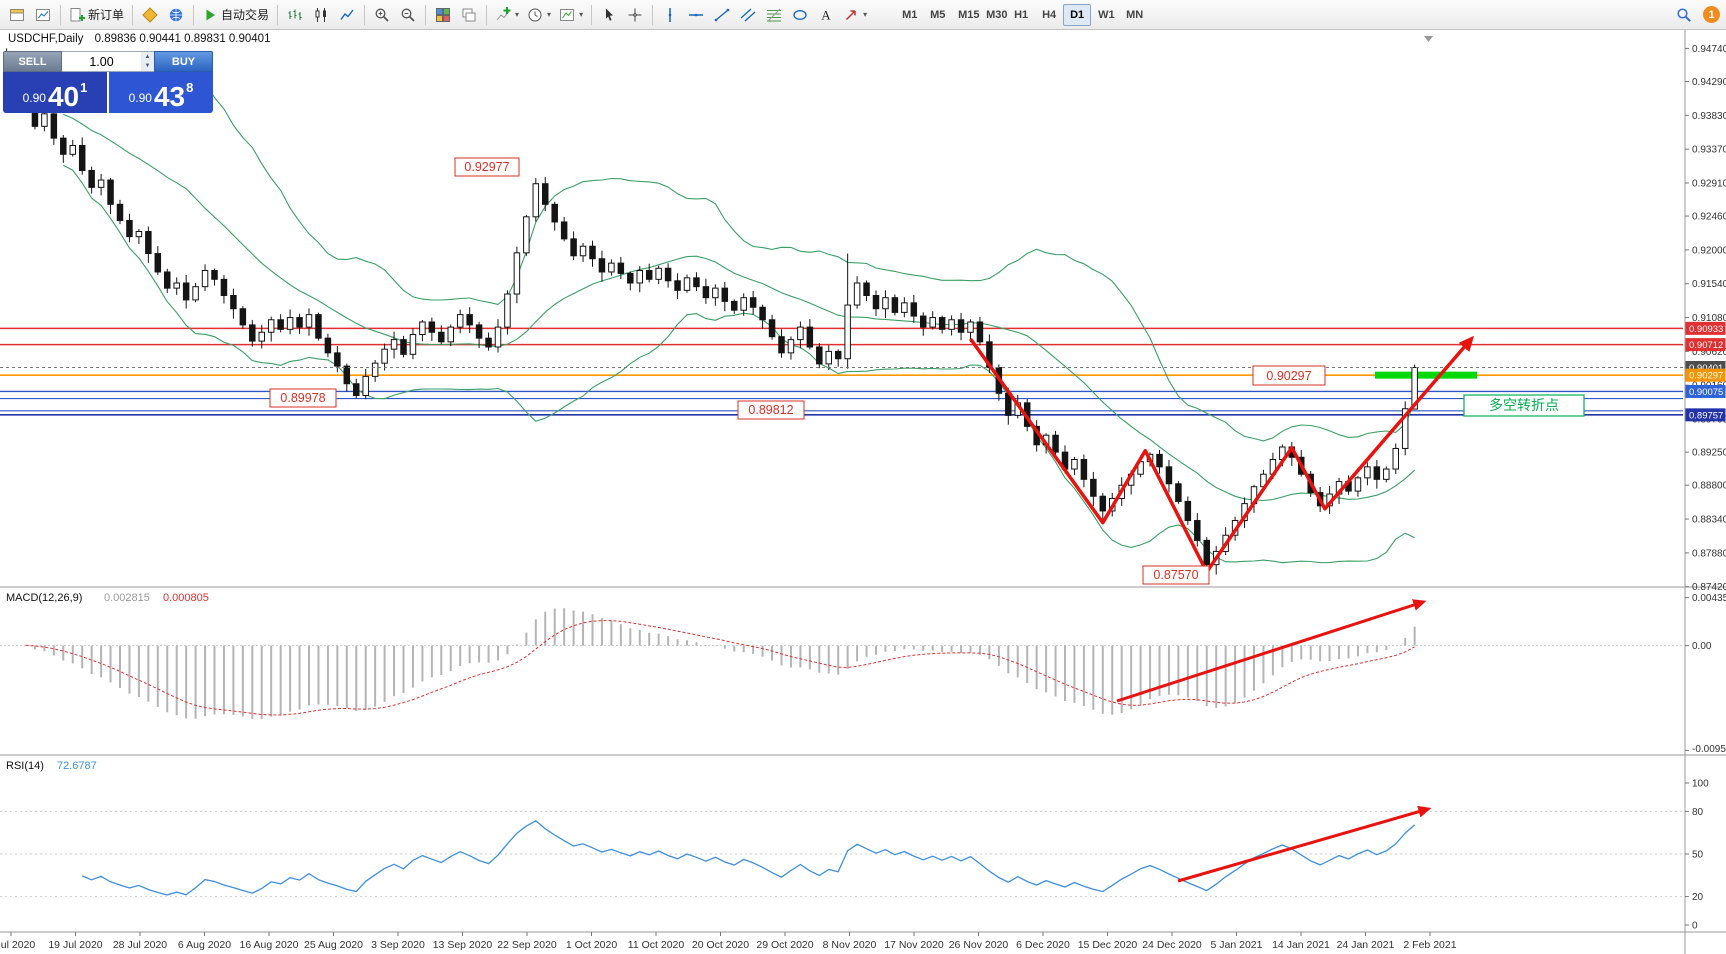  What do you see at coordinates (1105, 15) in the screenshot?
I see `timeframe-w1-button: W1` at bounding box center [1105, 15].